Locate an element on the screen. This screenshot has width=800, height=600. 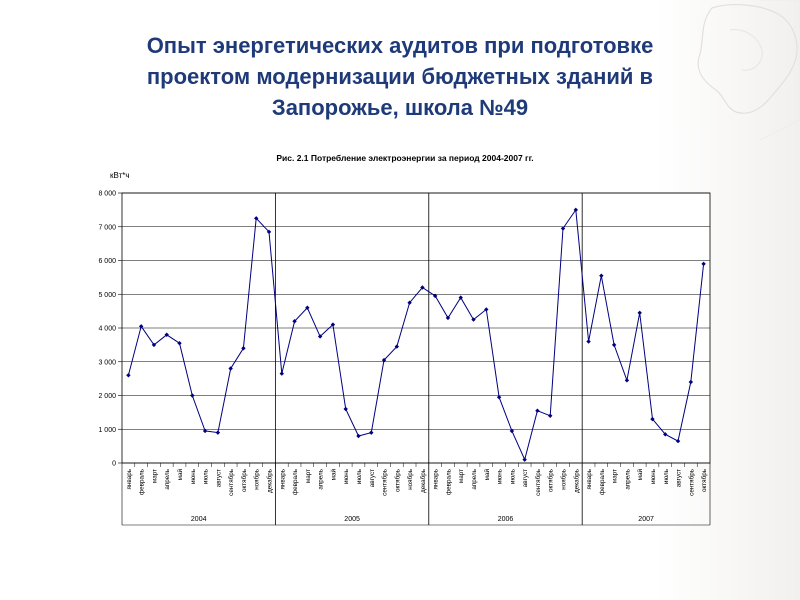
y-tick-label: 2 000 is located at coordinates (107, 396).